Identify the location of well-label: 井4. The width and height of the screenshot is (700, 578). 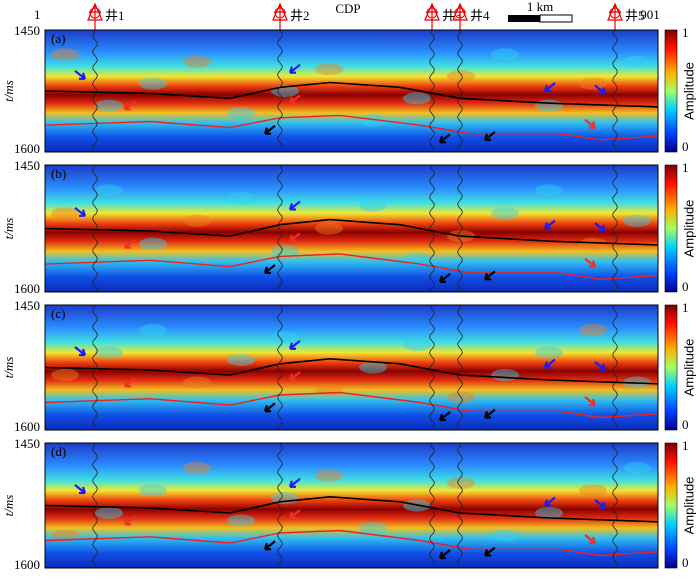
(480, 15).